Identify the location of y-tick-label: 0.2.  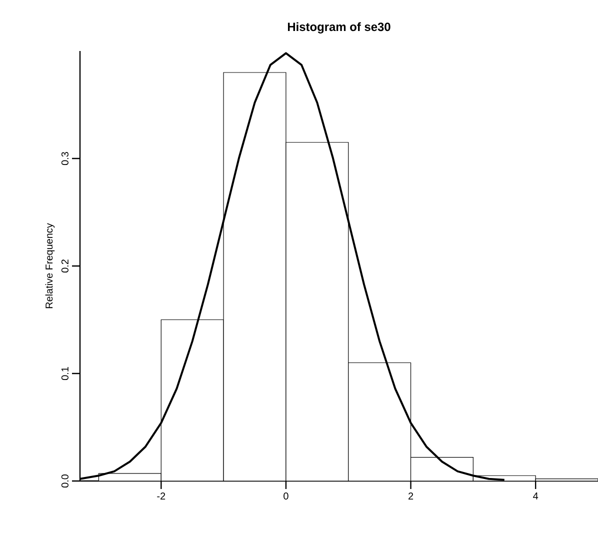
(64, 266).